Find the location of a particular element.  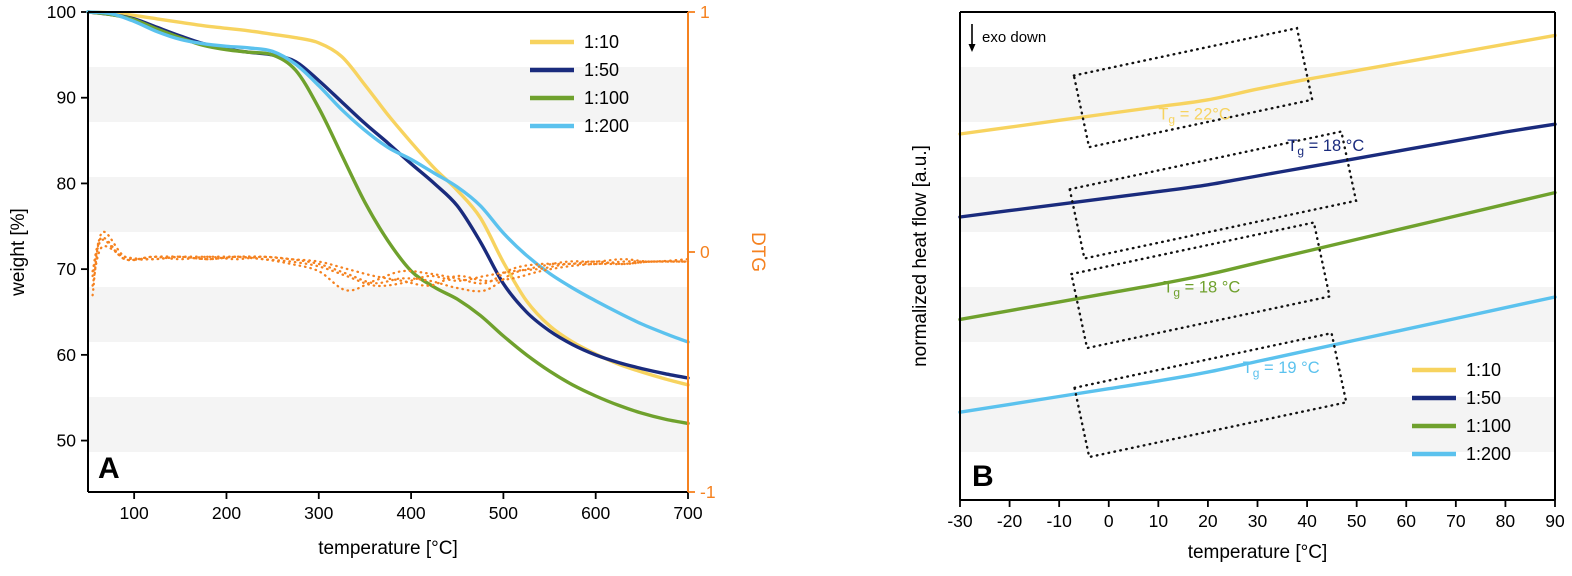

y-tick-label: 60 is located at coordinates (67, 355).